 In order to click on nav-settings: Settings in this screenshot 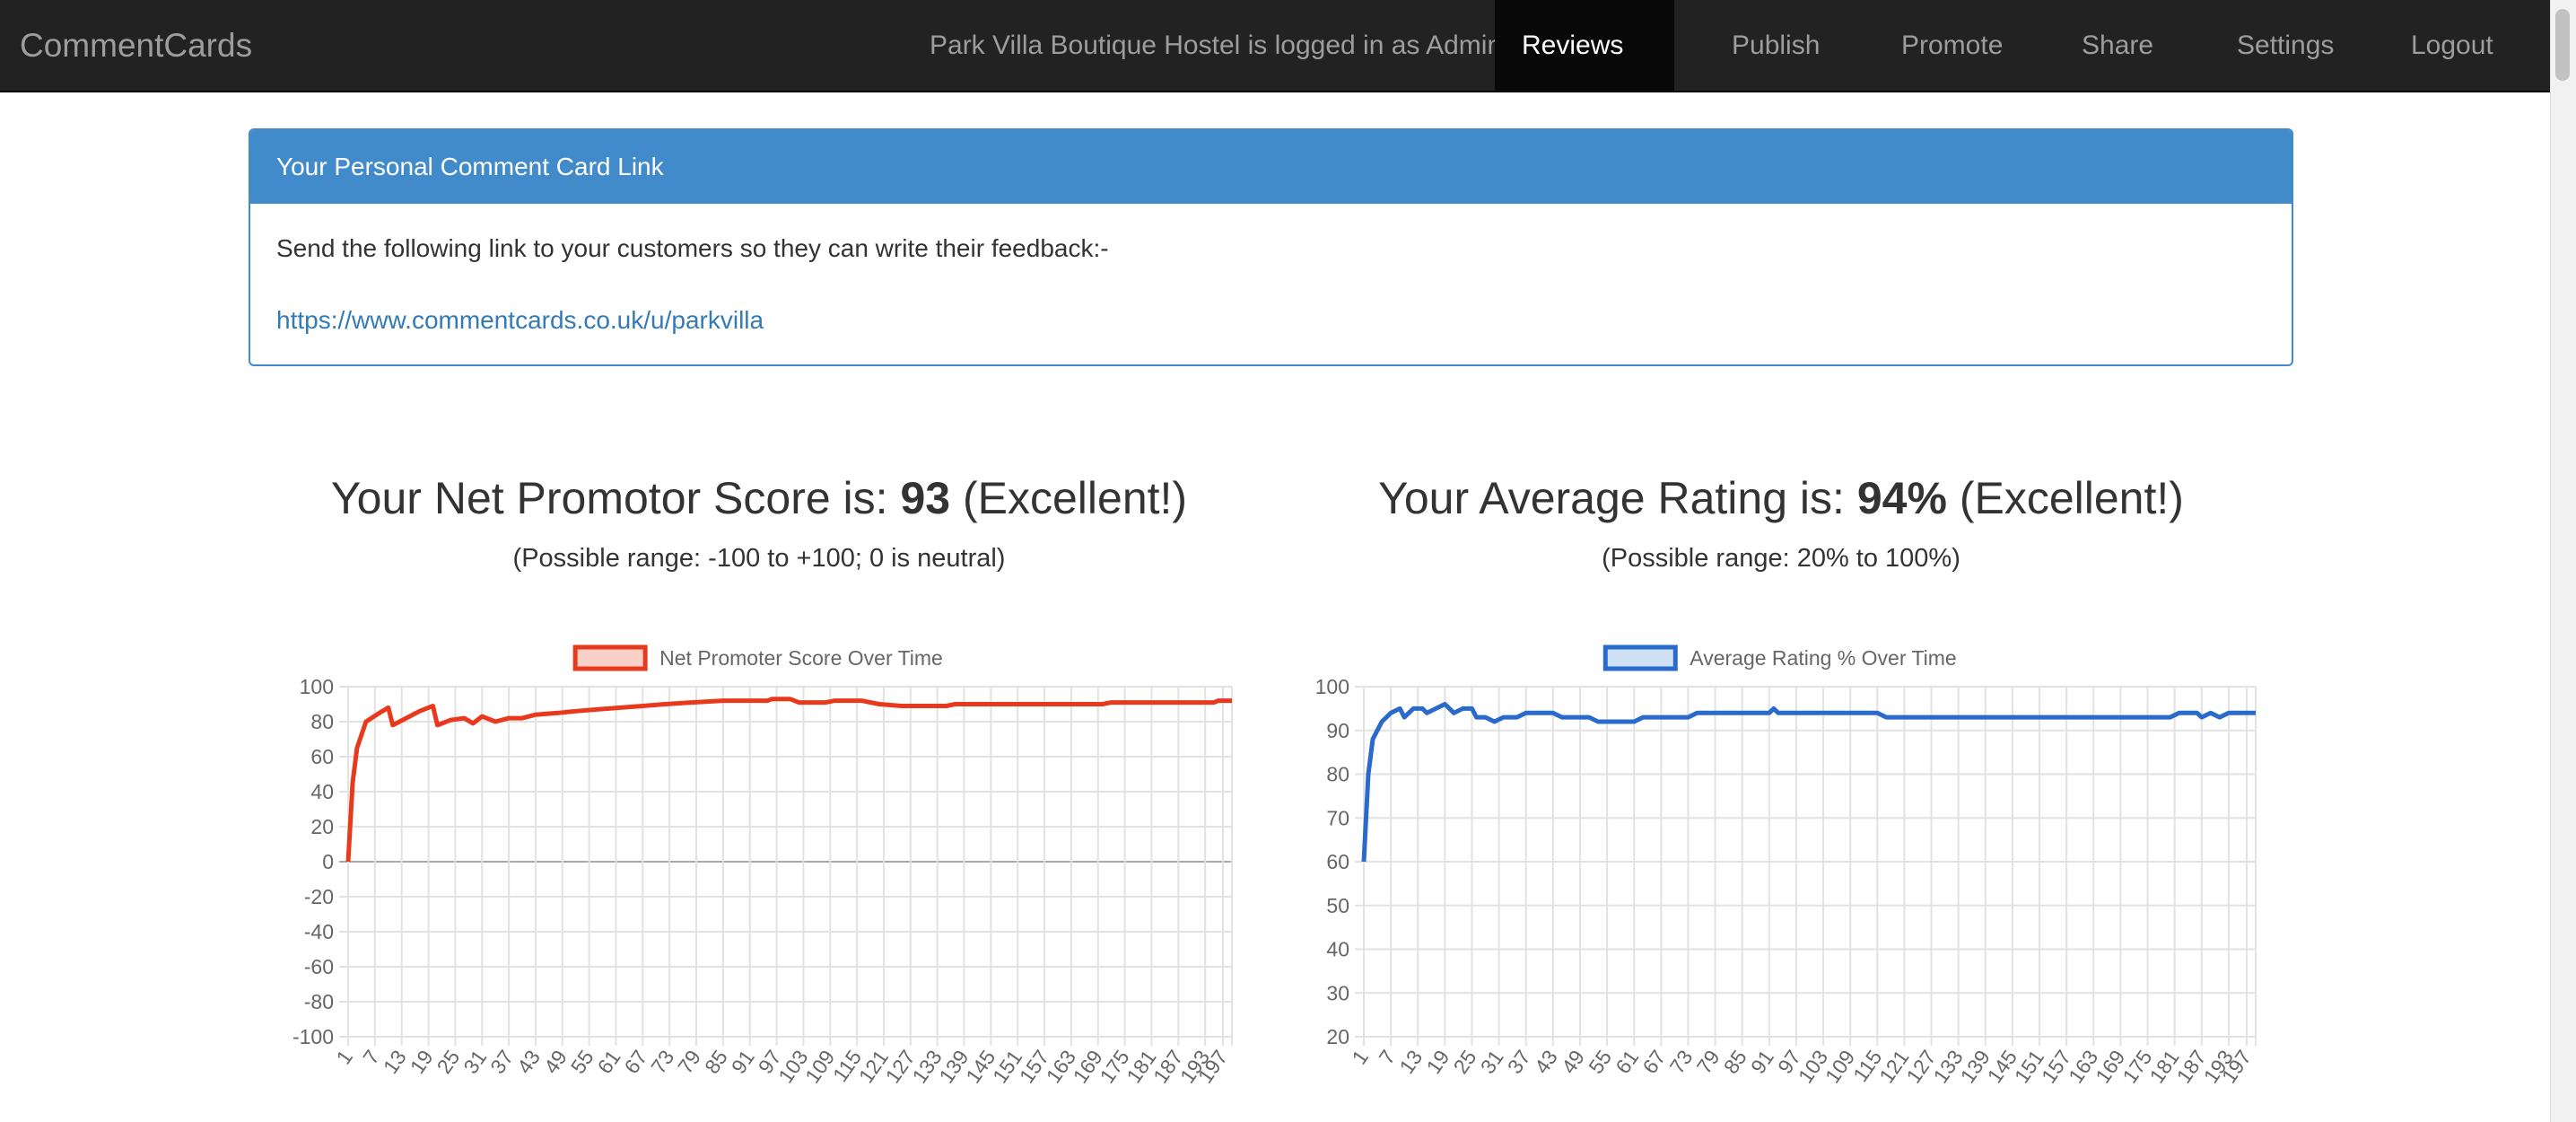, I will do `click(2286, 45)`.